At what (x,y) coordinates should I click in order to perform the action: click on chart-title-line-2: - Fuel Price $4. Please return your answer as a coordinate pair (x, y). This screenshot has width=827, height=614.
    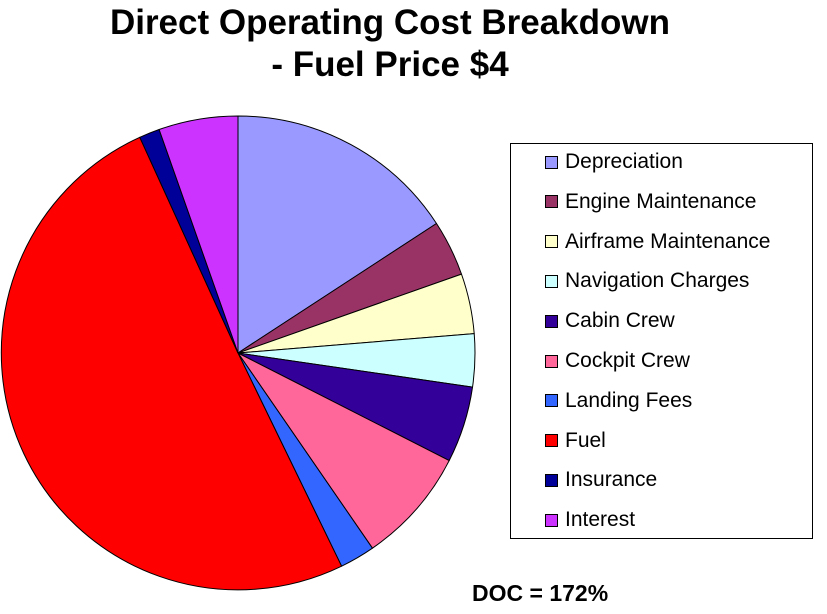
    Looking at the image, I should click on (390, 64).